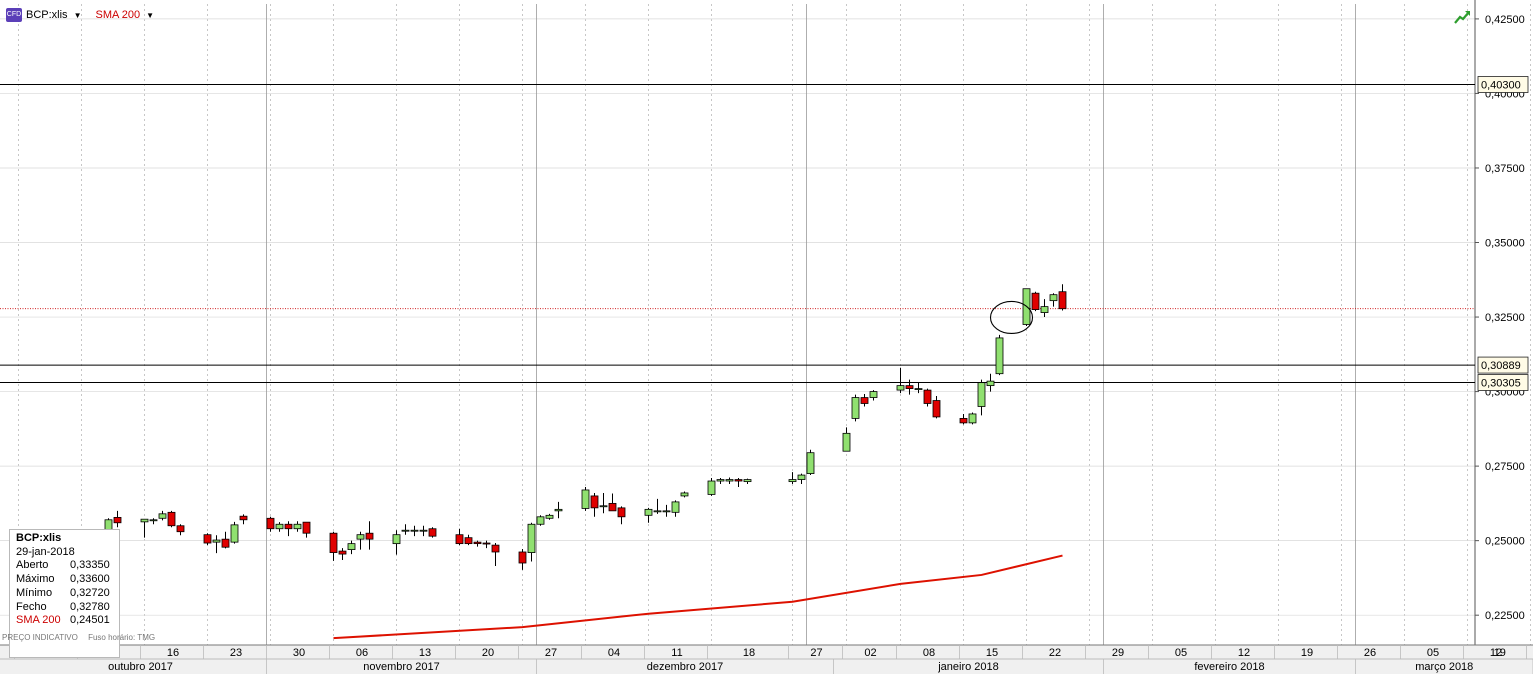  What do you see at coordinates (140, 667) in the screenshot?
I see `month-label: outubro 2017` at bounding box center [140, 667].